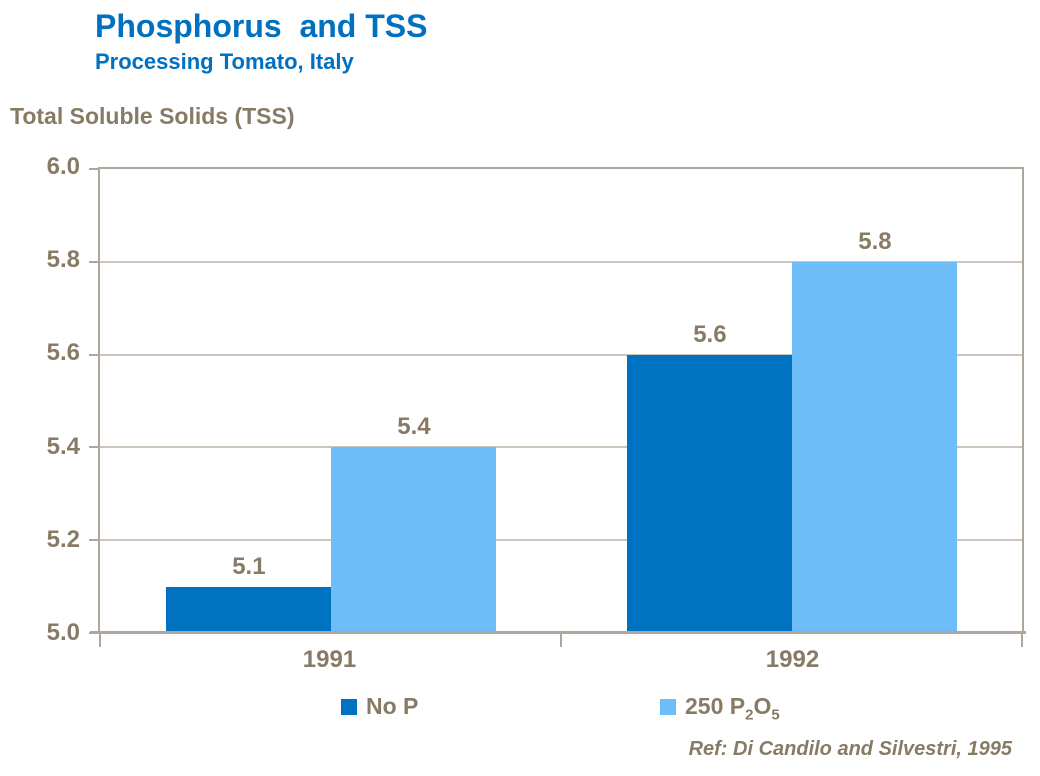 This screenshot has width=1040, height=776. I want to click on bar-value-250-p2o5-1991: 5.4, so click(414, 427).